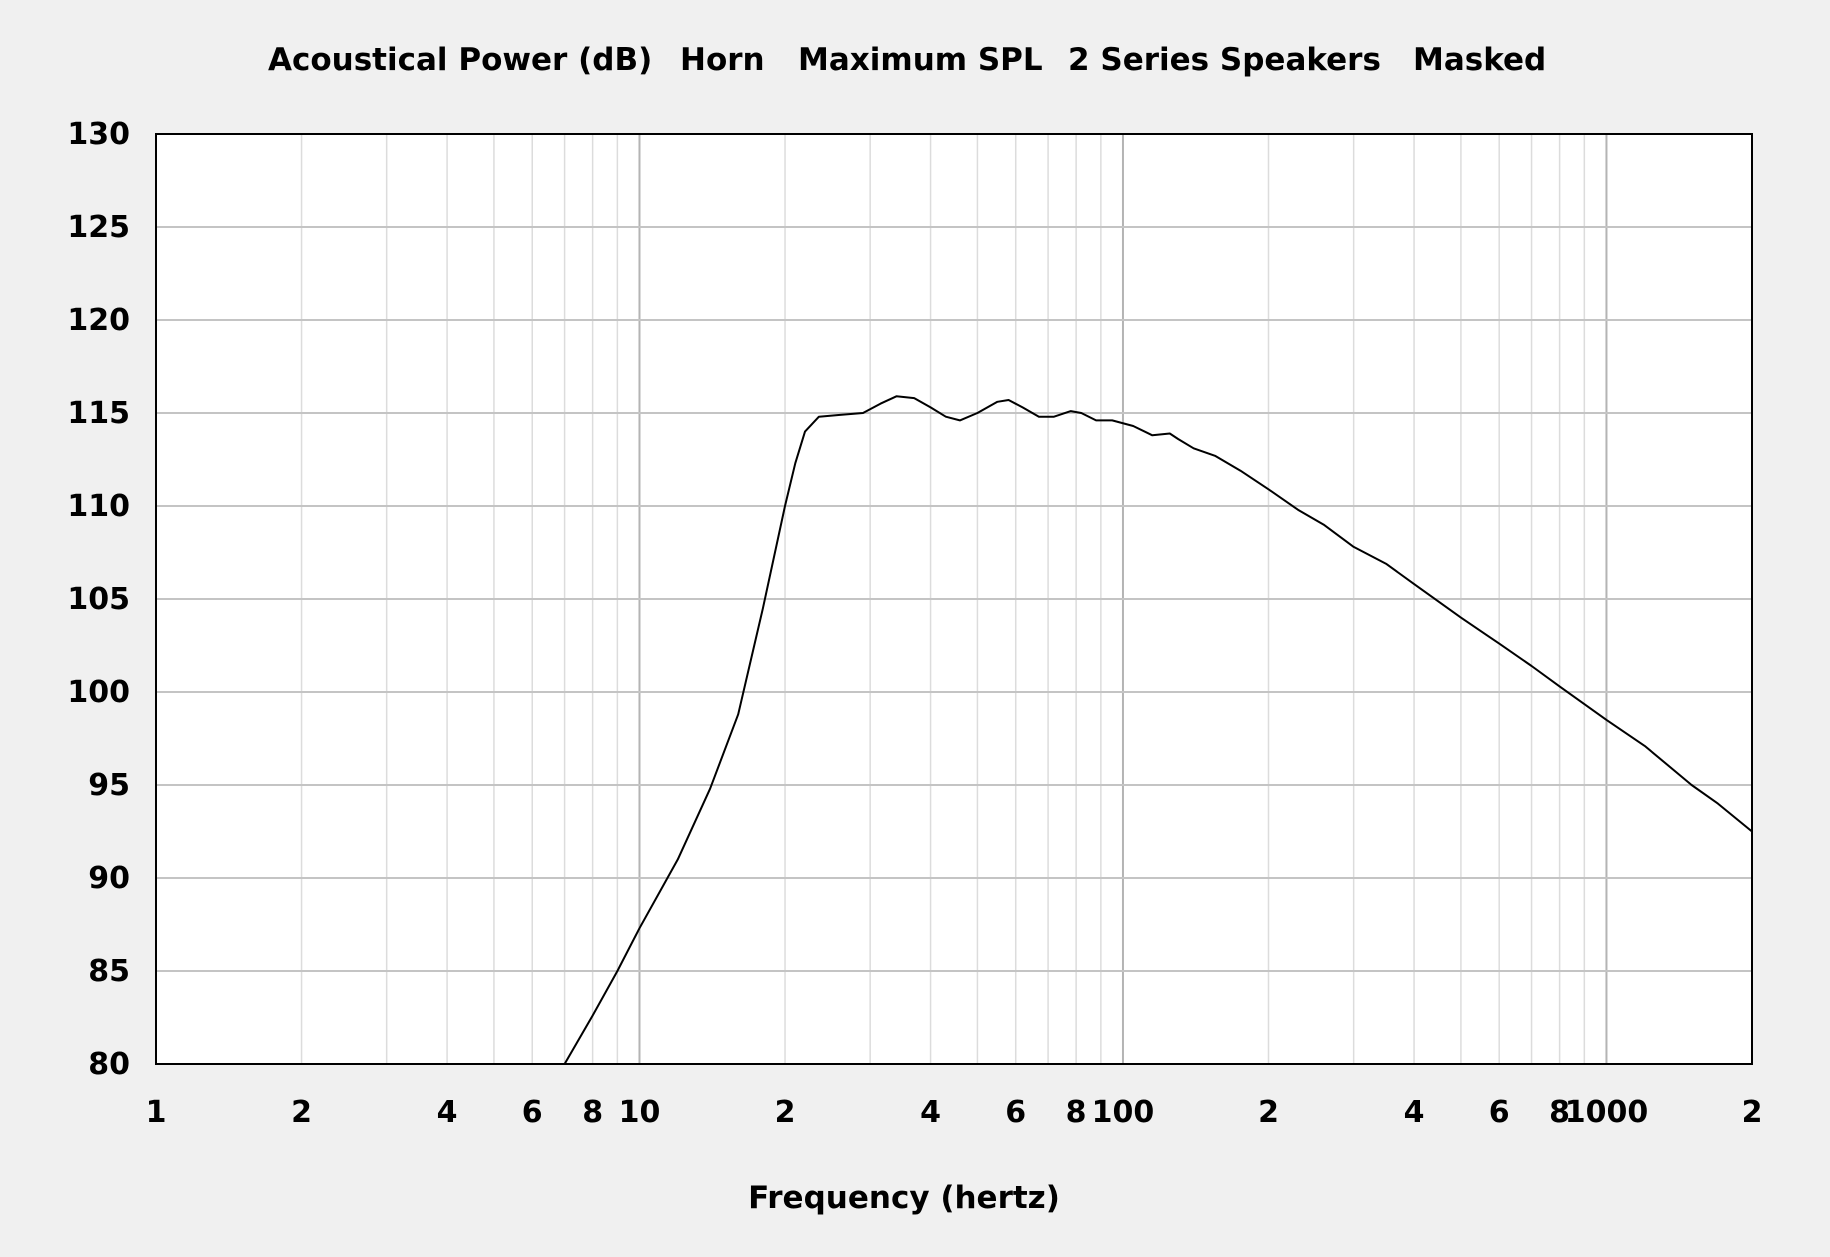  Describe the element at coordinates (920, 60) in the screenshot. I see `title-part-3: Maximum SPL` at that location.